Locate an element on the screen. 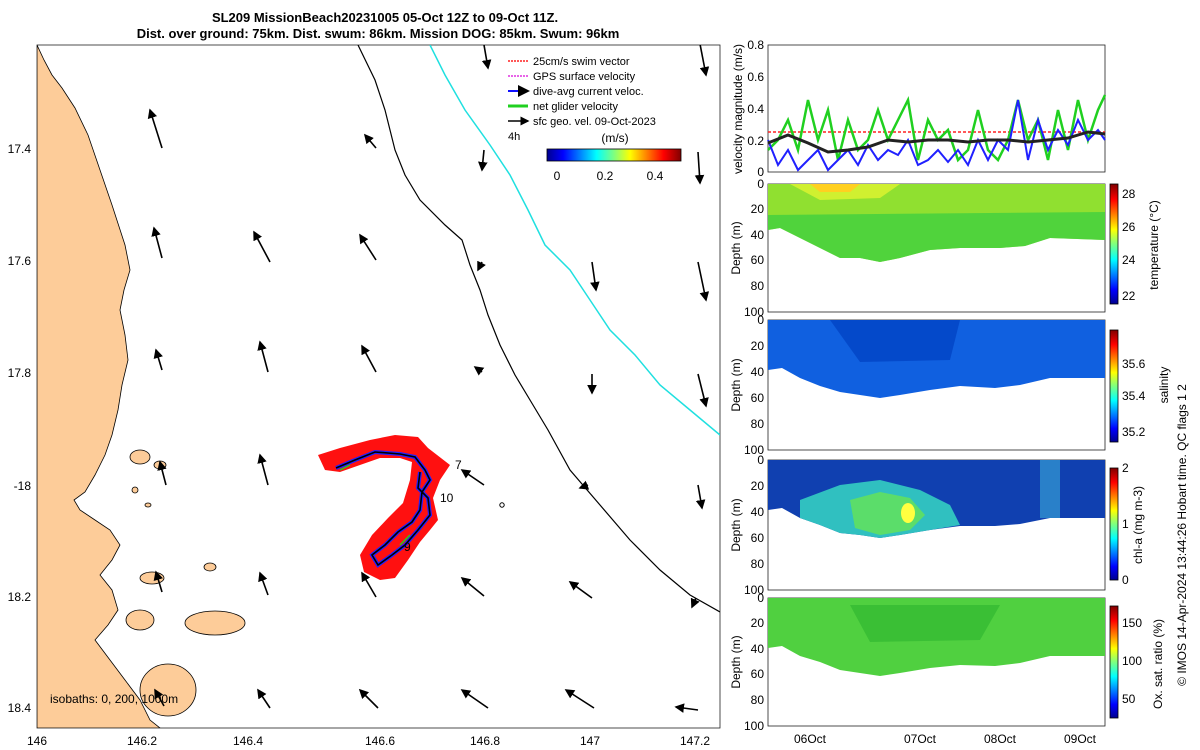  colorbar-unit: (m/s) is located at coordinates (614, 138).